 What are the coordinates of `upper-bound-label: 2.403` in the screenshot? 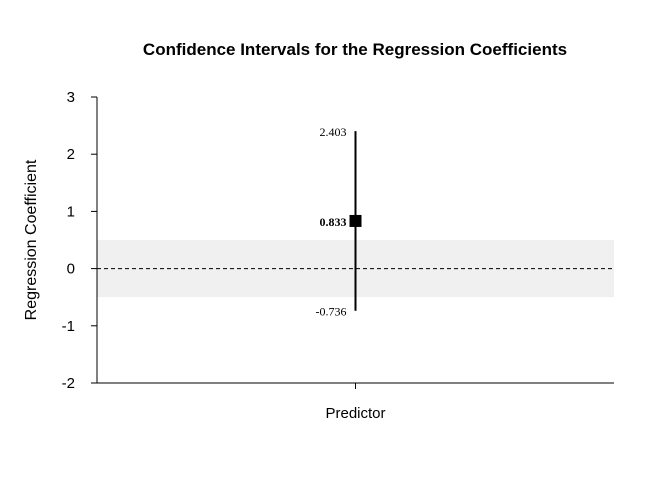 It's located at (333, 132).